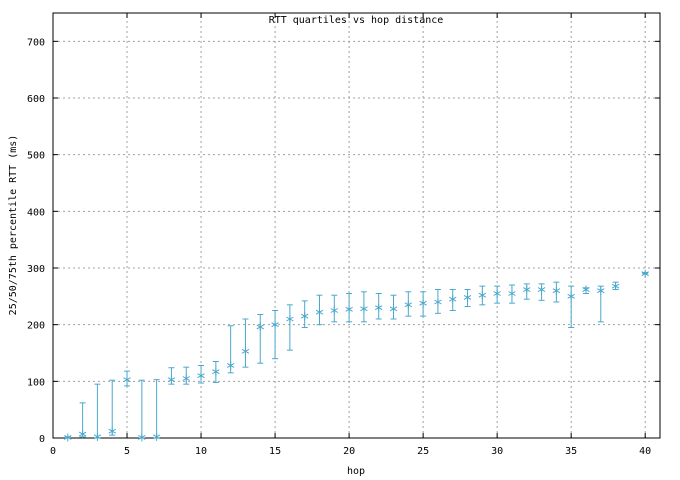  What do you see at coordinates (423, 451) in the screenshot?
I see `x-tick-label: 25` at bounding box center [423, 451].